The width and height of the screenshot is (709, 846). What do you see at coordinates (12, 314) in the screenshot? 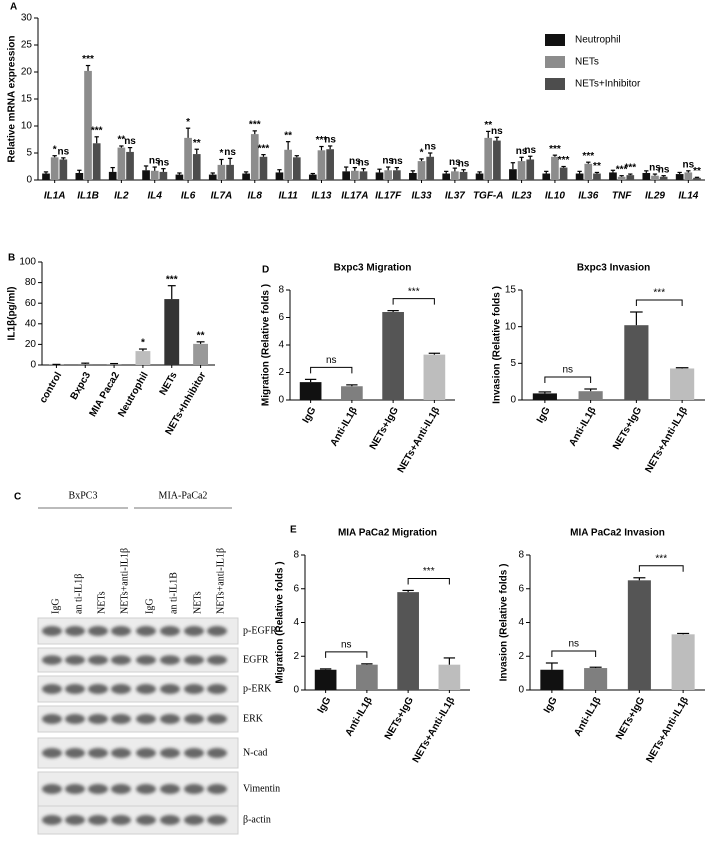
I see `y-axis-label: IL1β(pg/ml)` at bounding box center [12, 314].